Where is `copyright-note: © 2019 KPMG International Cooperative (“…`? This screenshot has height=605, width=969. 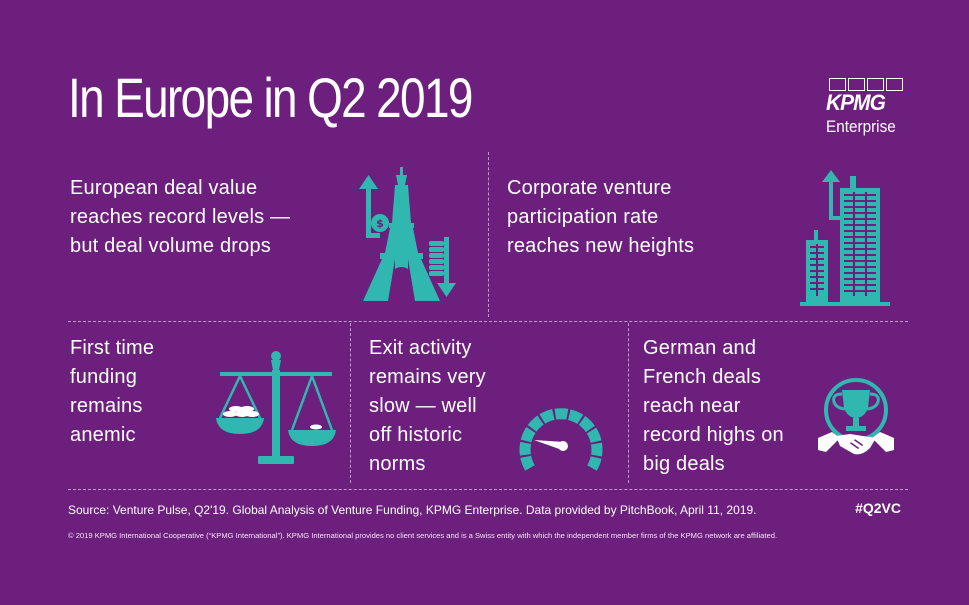 copyright-note: © 2019 KPMG International Cooperative (“… is located at coordinates (423, 535).